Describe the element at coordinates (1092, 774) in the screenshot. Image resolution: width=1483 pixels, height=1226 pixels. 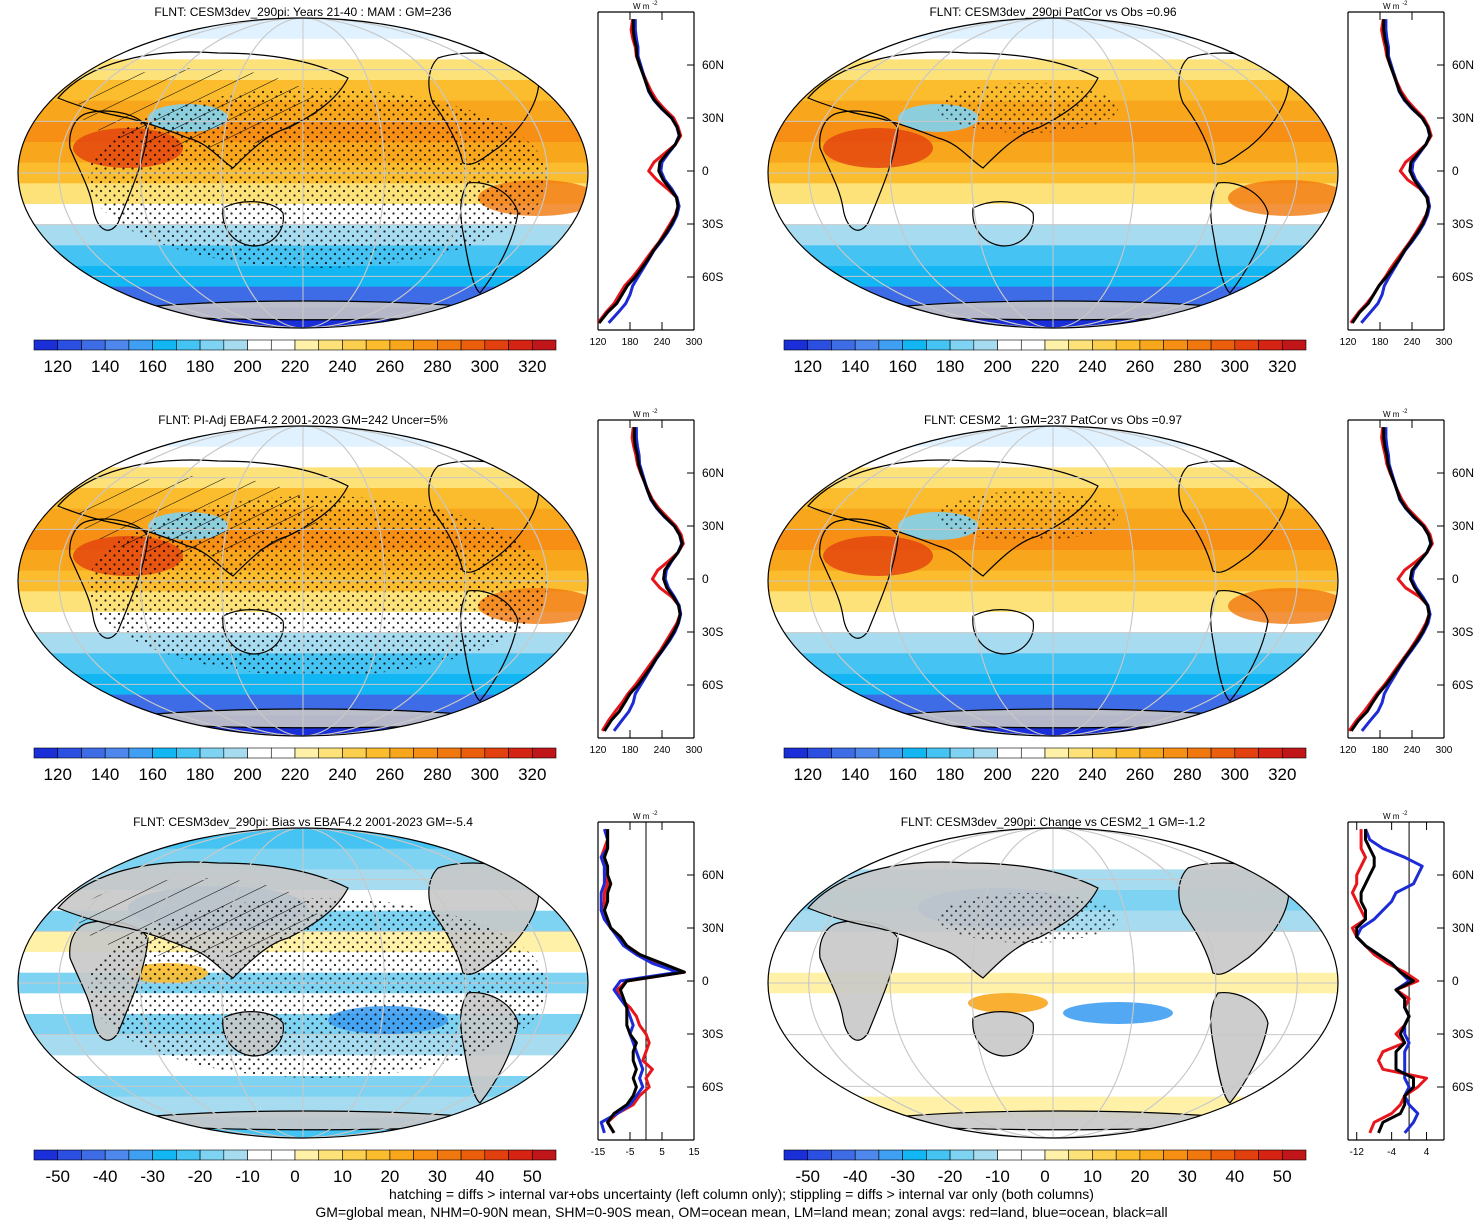
I see `colorbar-tick-label: 240` at that location.